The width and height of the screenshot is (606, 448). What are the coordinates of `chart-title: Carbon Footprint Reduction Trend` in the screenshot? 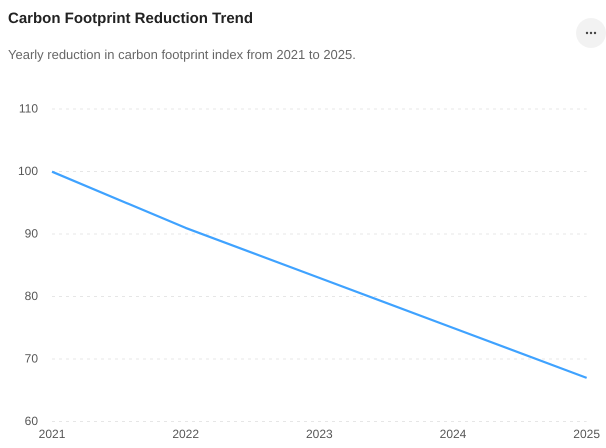 It's located at (130, 18).